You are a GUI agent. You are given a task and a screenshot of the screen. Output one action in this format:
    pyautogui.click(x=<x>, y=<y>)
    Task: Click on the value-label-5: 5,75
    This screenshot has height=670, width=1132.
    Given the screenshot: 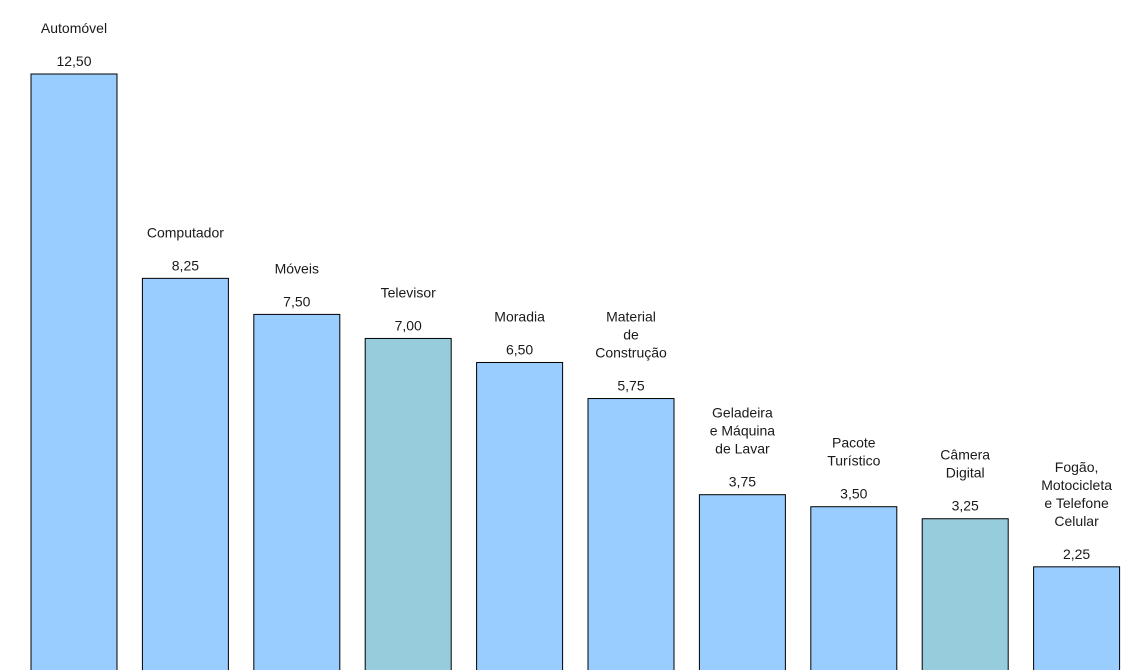 What is the action you would take?
    pyautogui.click(x=630, y=386)
    